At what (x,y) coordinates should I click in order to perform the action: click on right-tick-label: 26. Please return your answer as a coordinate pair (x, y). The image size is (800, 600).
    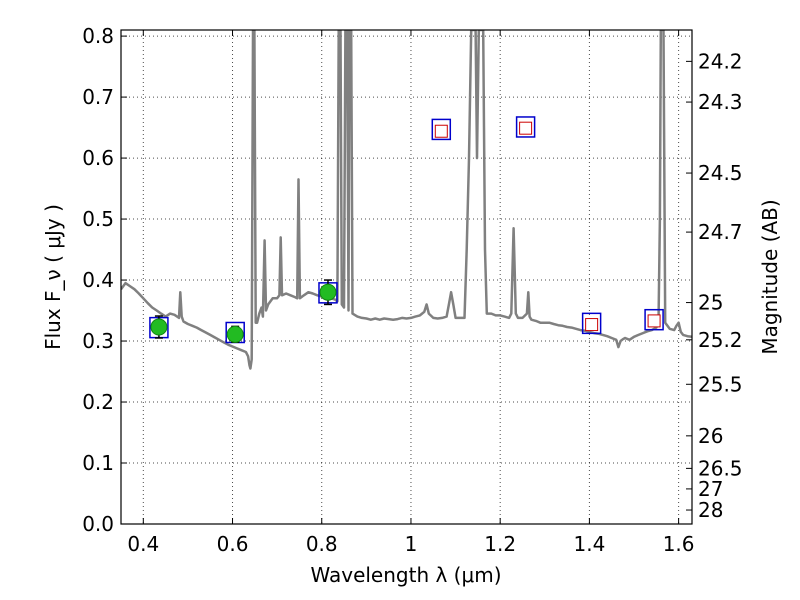
    Looking at the image, I should click on (710, 436).